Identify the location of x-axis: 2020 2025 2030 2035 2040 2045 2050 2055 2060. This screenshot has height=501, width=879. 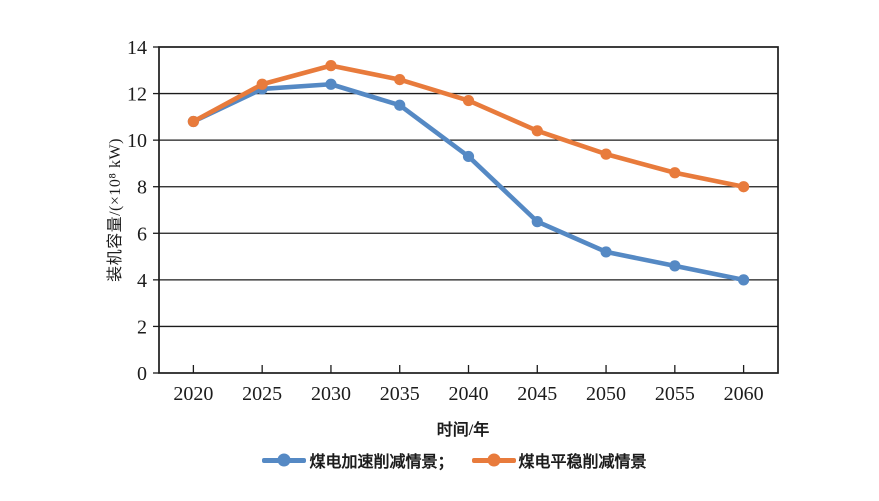
(468, 385).